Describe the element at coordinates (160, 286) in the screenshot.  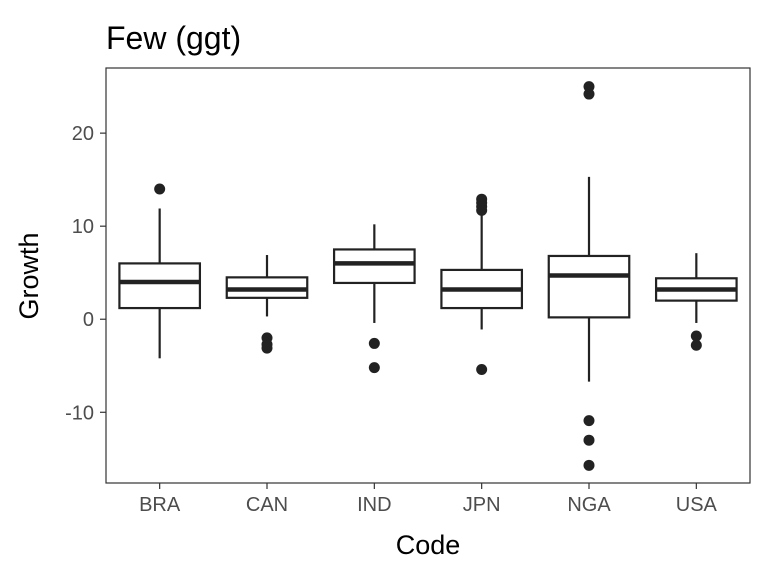
I see `box-bra` at that location.